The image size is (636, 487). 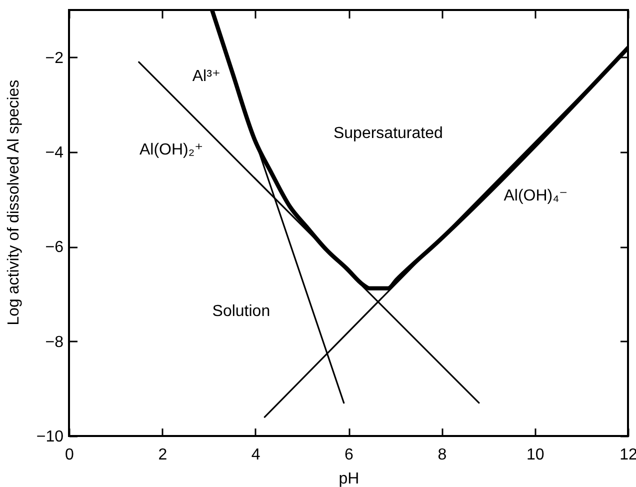 What do you see at coordinates (54, 58) in the screenshot?
I see `y-tick-label: −2` at bounding box center [54, 58].